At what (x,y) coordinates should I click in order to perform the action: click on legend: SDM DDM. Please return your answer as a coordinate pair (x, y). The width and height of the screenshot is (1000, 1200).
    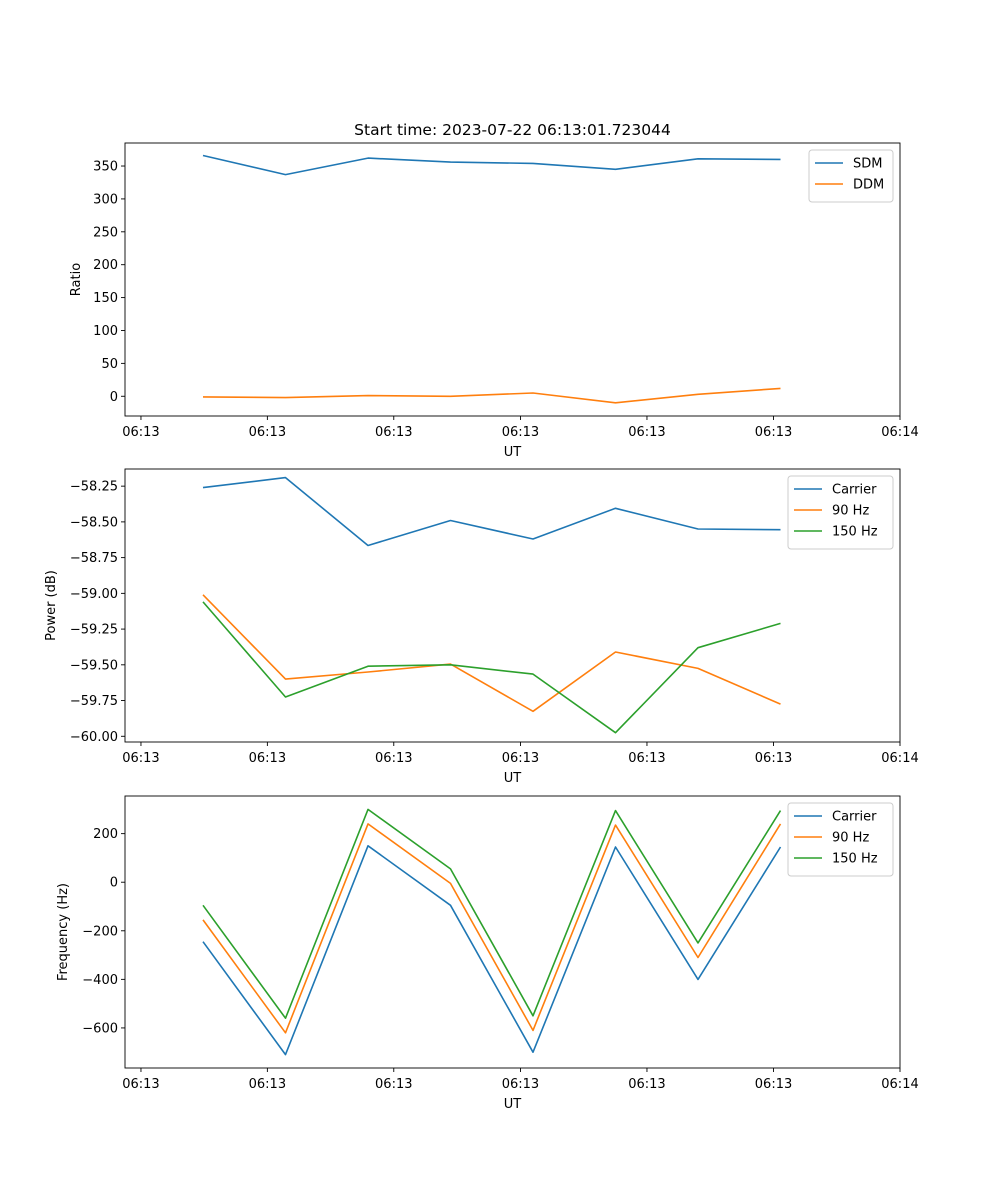
    Looking at the image, I should click on (851, 176).